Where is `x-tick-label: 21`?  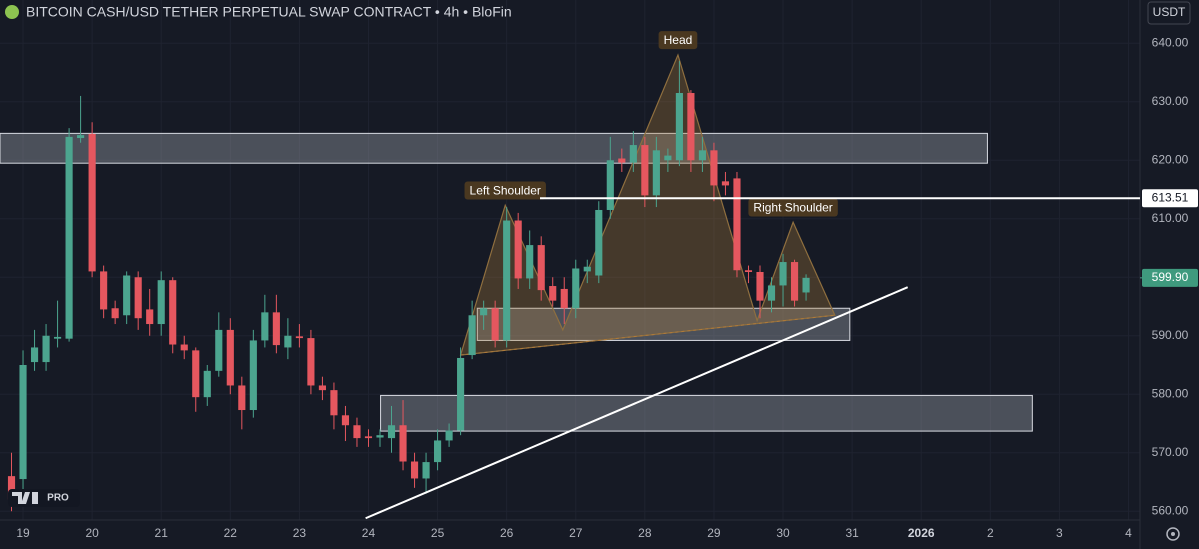
x-tick-label: 21 is located at coordinates (162, 533).